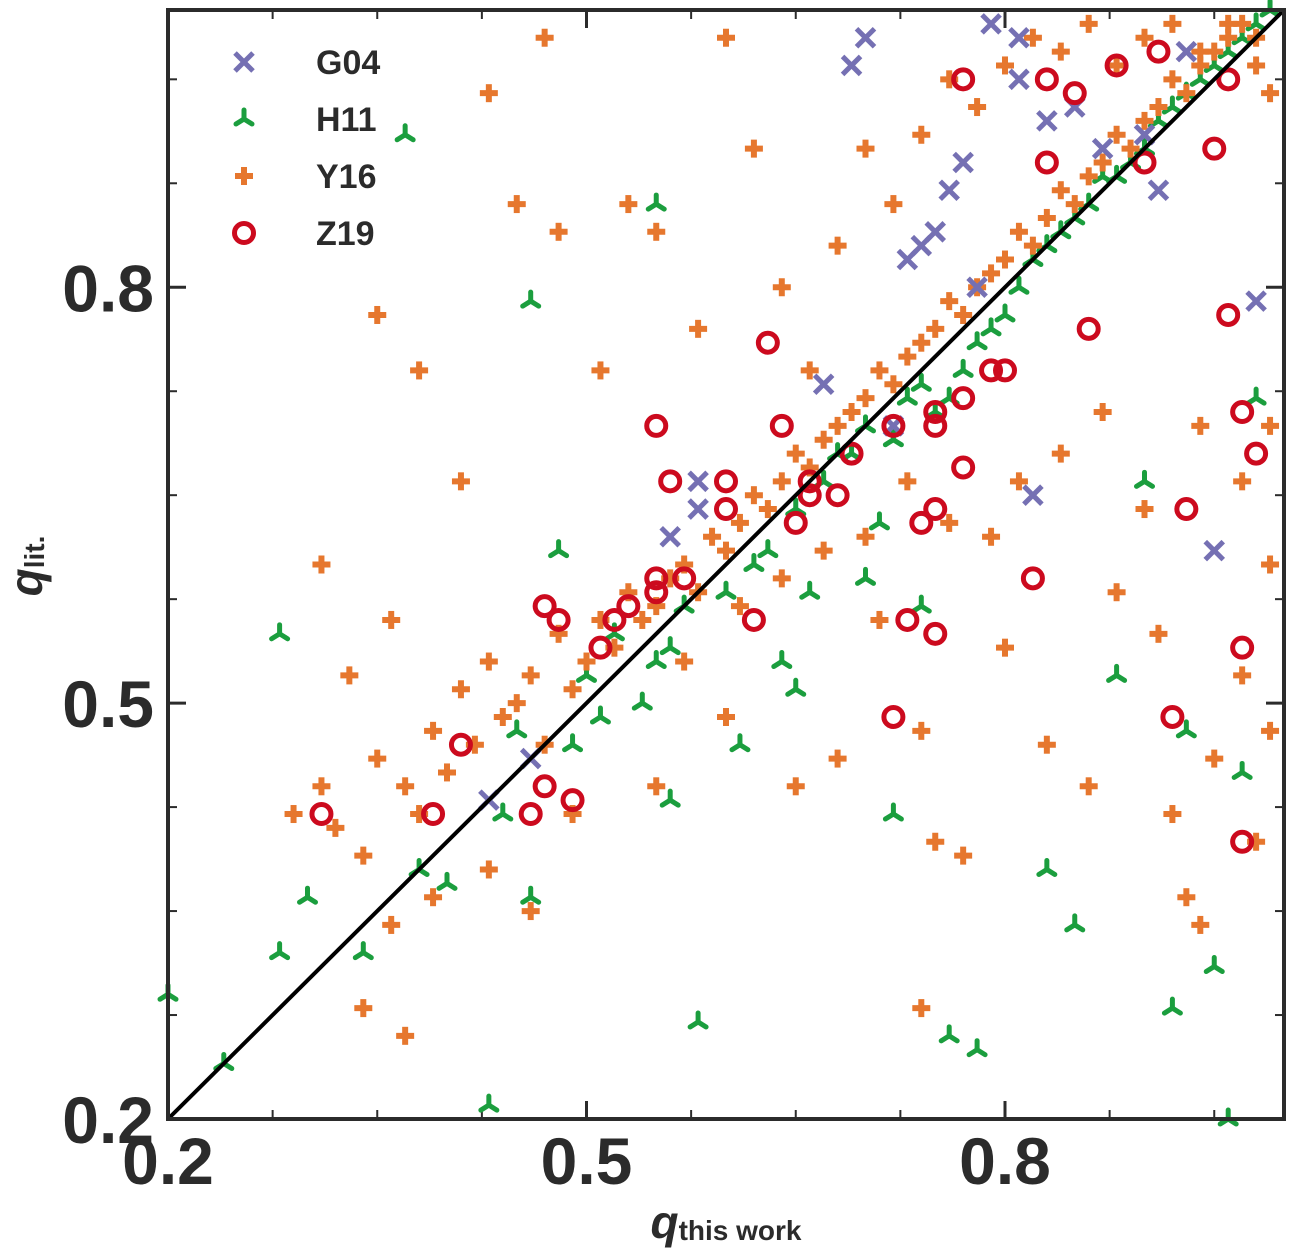  I want to click on x-tick-label: 0.5, so click(587, 1161).